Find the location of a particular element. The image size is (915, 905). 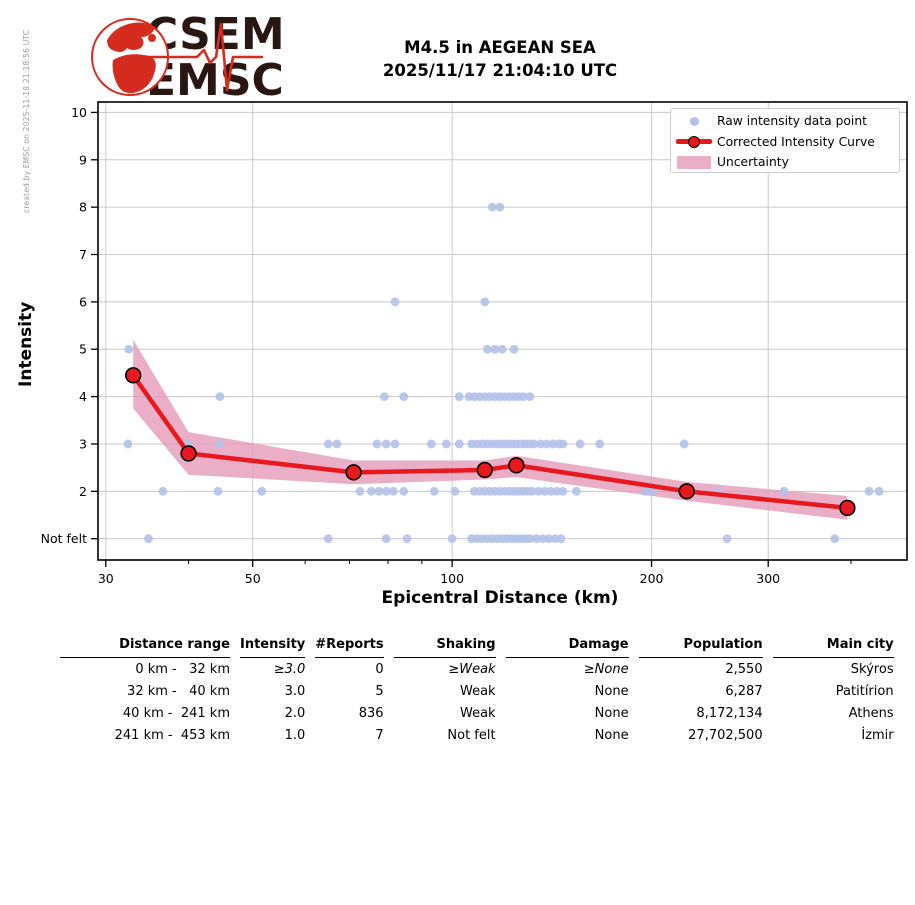

x-tick-label: 100 is located at coordinates (452, 578).